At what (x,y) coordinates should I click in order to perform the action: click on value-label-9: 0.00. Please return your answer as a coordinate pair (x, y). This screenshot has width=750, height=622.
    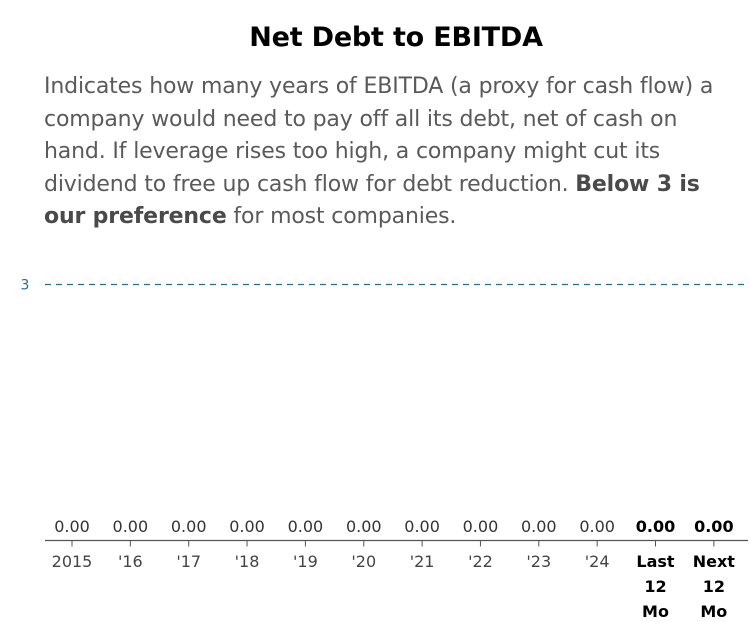
    Looking at the image, I should click on (597, 526).